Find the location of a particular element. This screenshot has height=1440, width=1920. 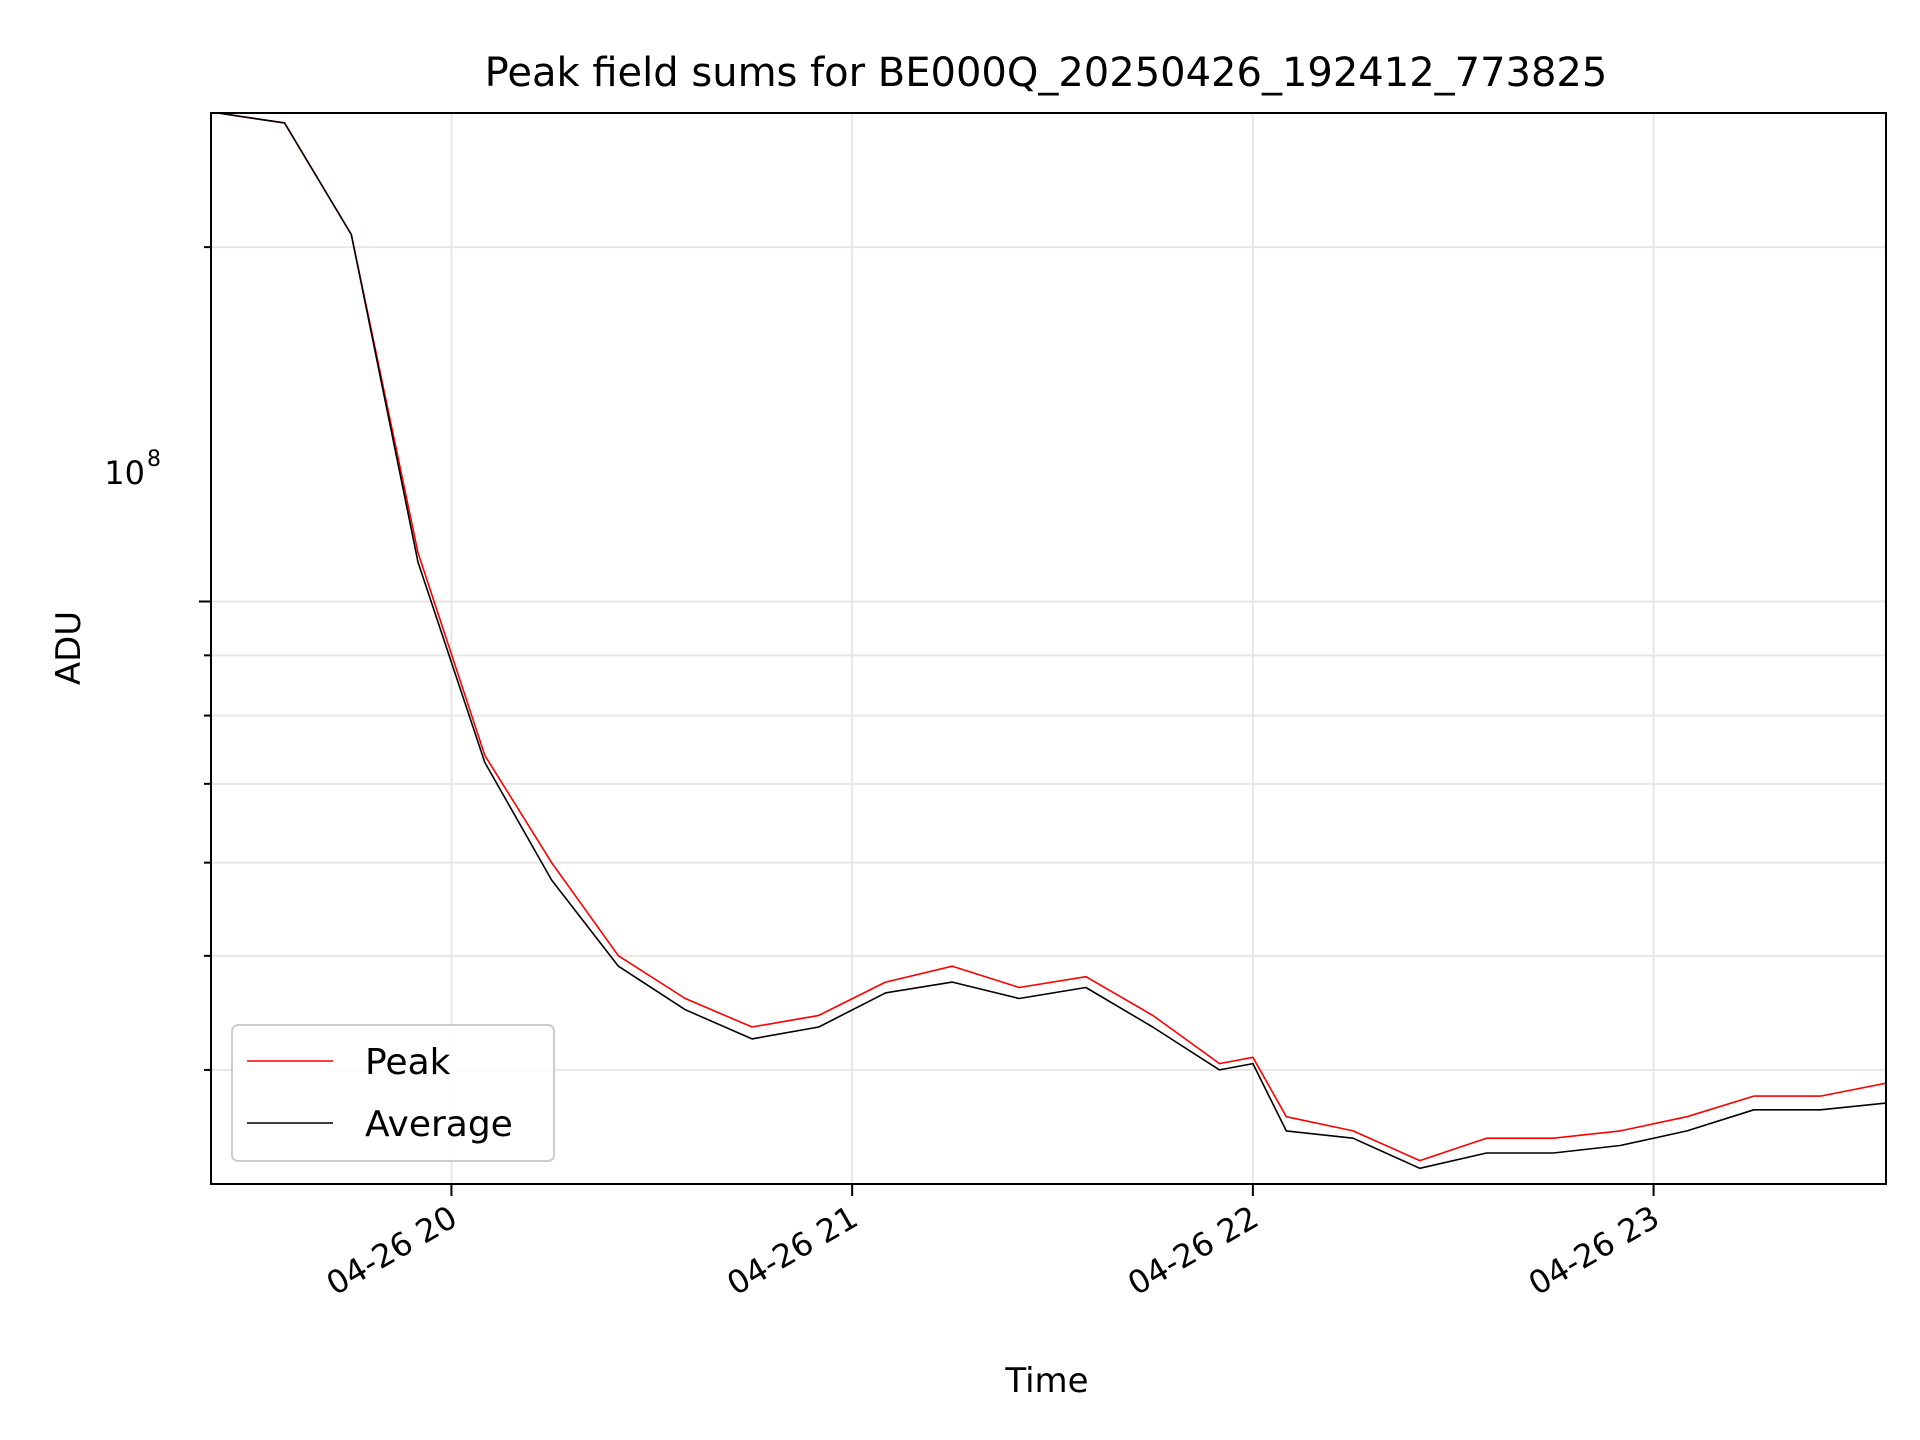

y-tick-label-1e8: 10 8 is located at coordinates (132, 469).